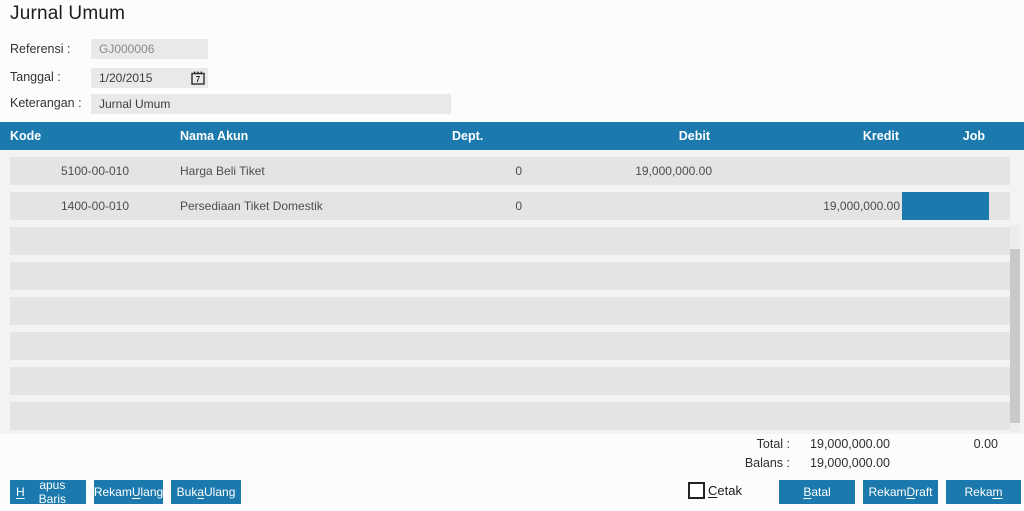  What do you see at coordinates (767, 463) in the screenshot?
I see `balans-label: Balans :` at bounding box center [767, 463].